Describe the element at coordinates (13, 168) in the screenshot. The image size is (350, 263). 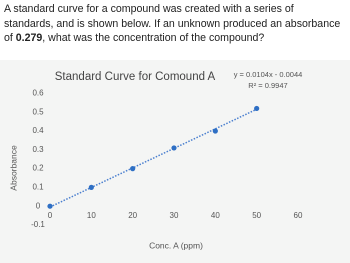
I see `y-axis-label: Absorbance` at that location.